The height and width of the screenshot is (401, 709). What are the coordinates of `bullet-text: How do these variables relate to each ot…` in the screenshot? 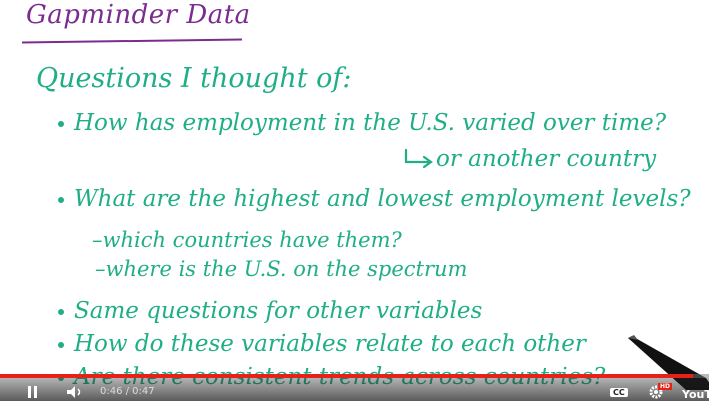 It's located at (330, 344).